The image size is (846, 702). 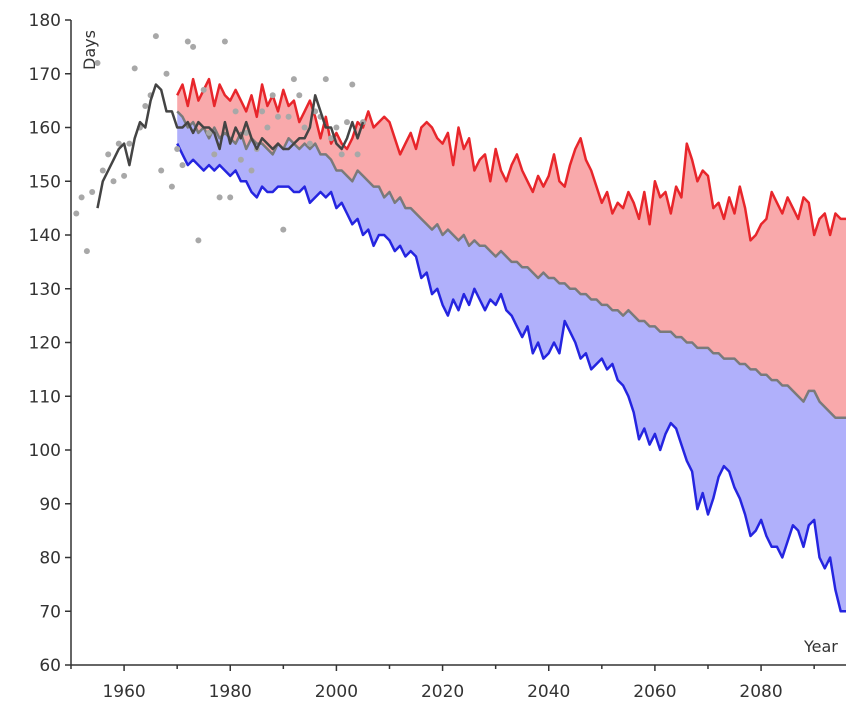 What do you see at coordinates (45, 21) in the screenshot?
I see `y-tick-label: 180` at bounding box center [45, 21].